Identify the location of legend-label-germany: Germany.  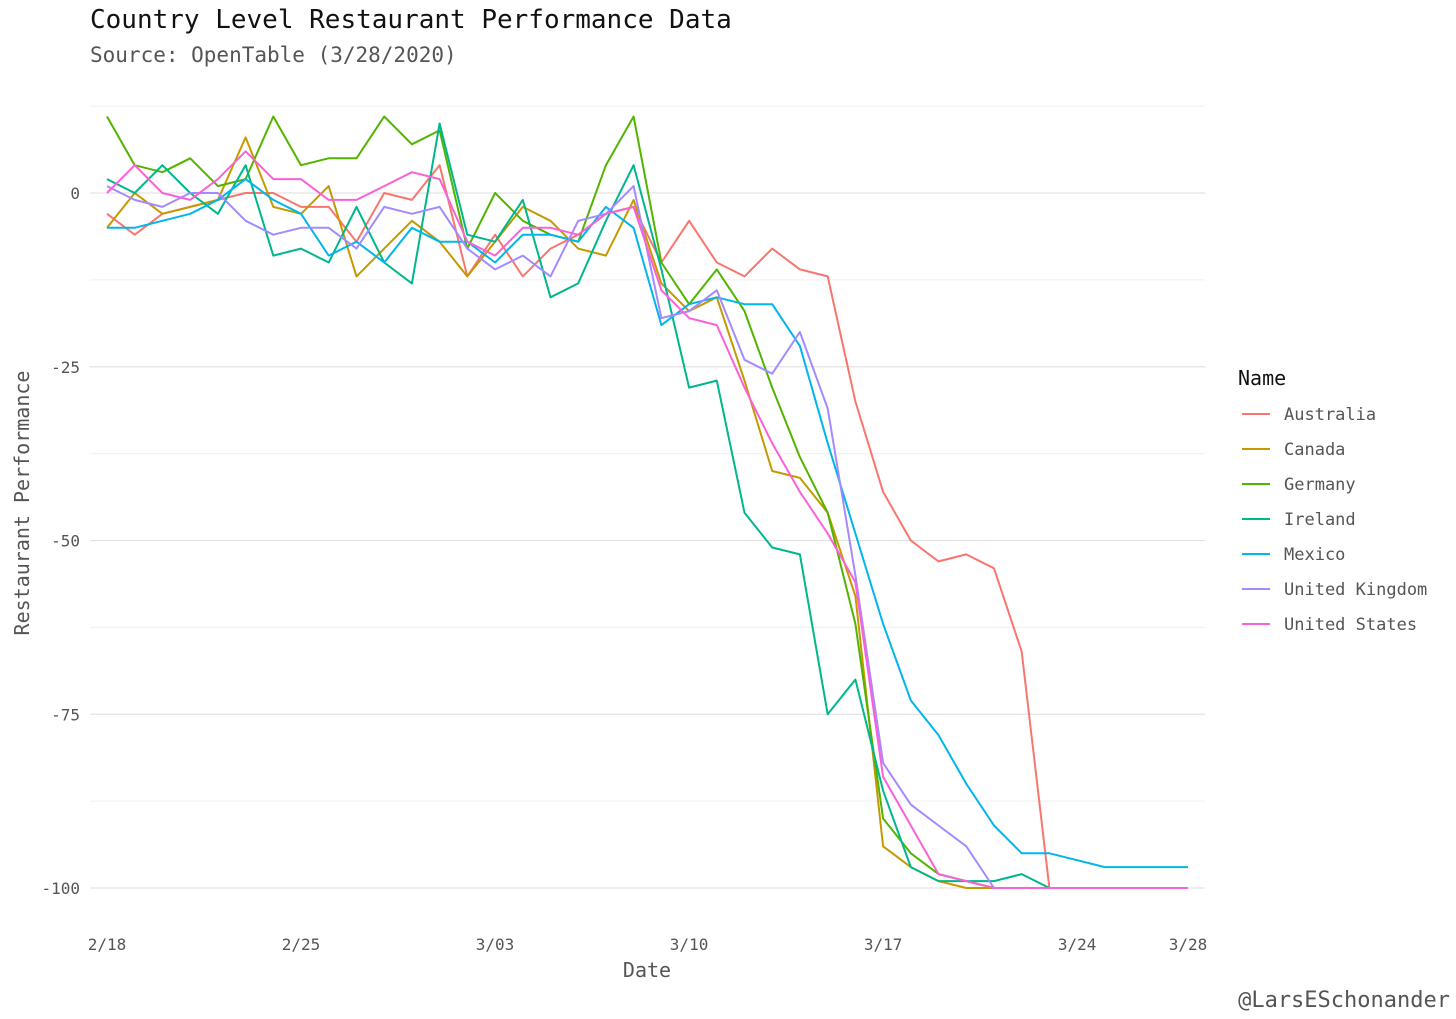
(1320, 485).